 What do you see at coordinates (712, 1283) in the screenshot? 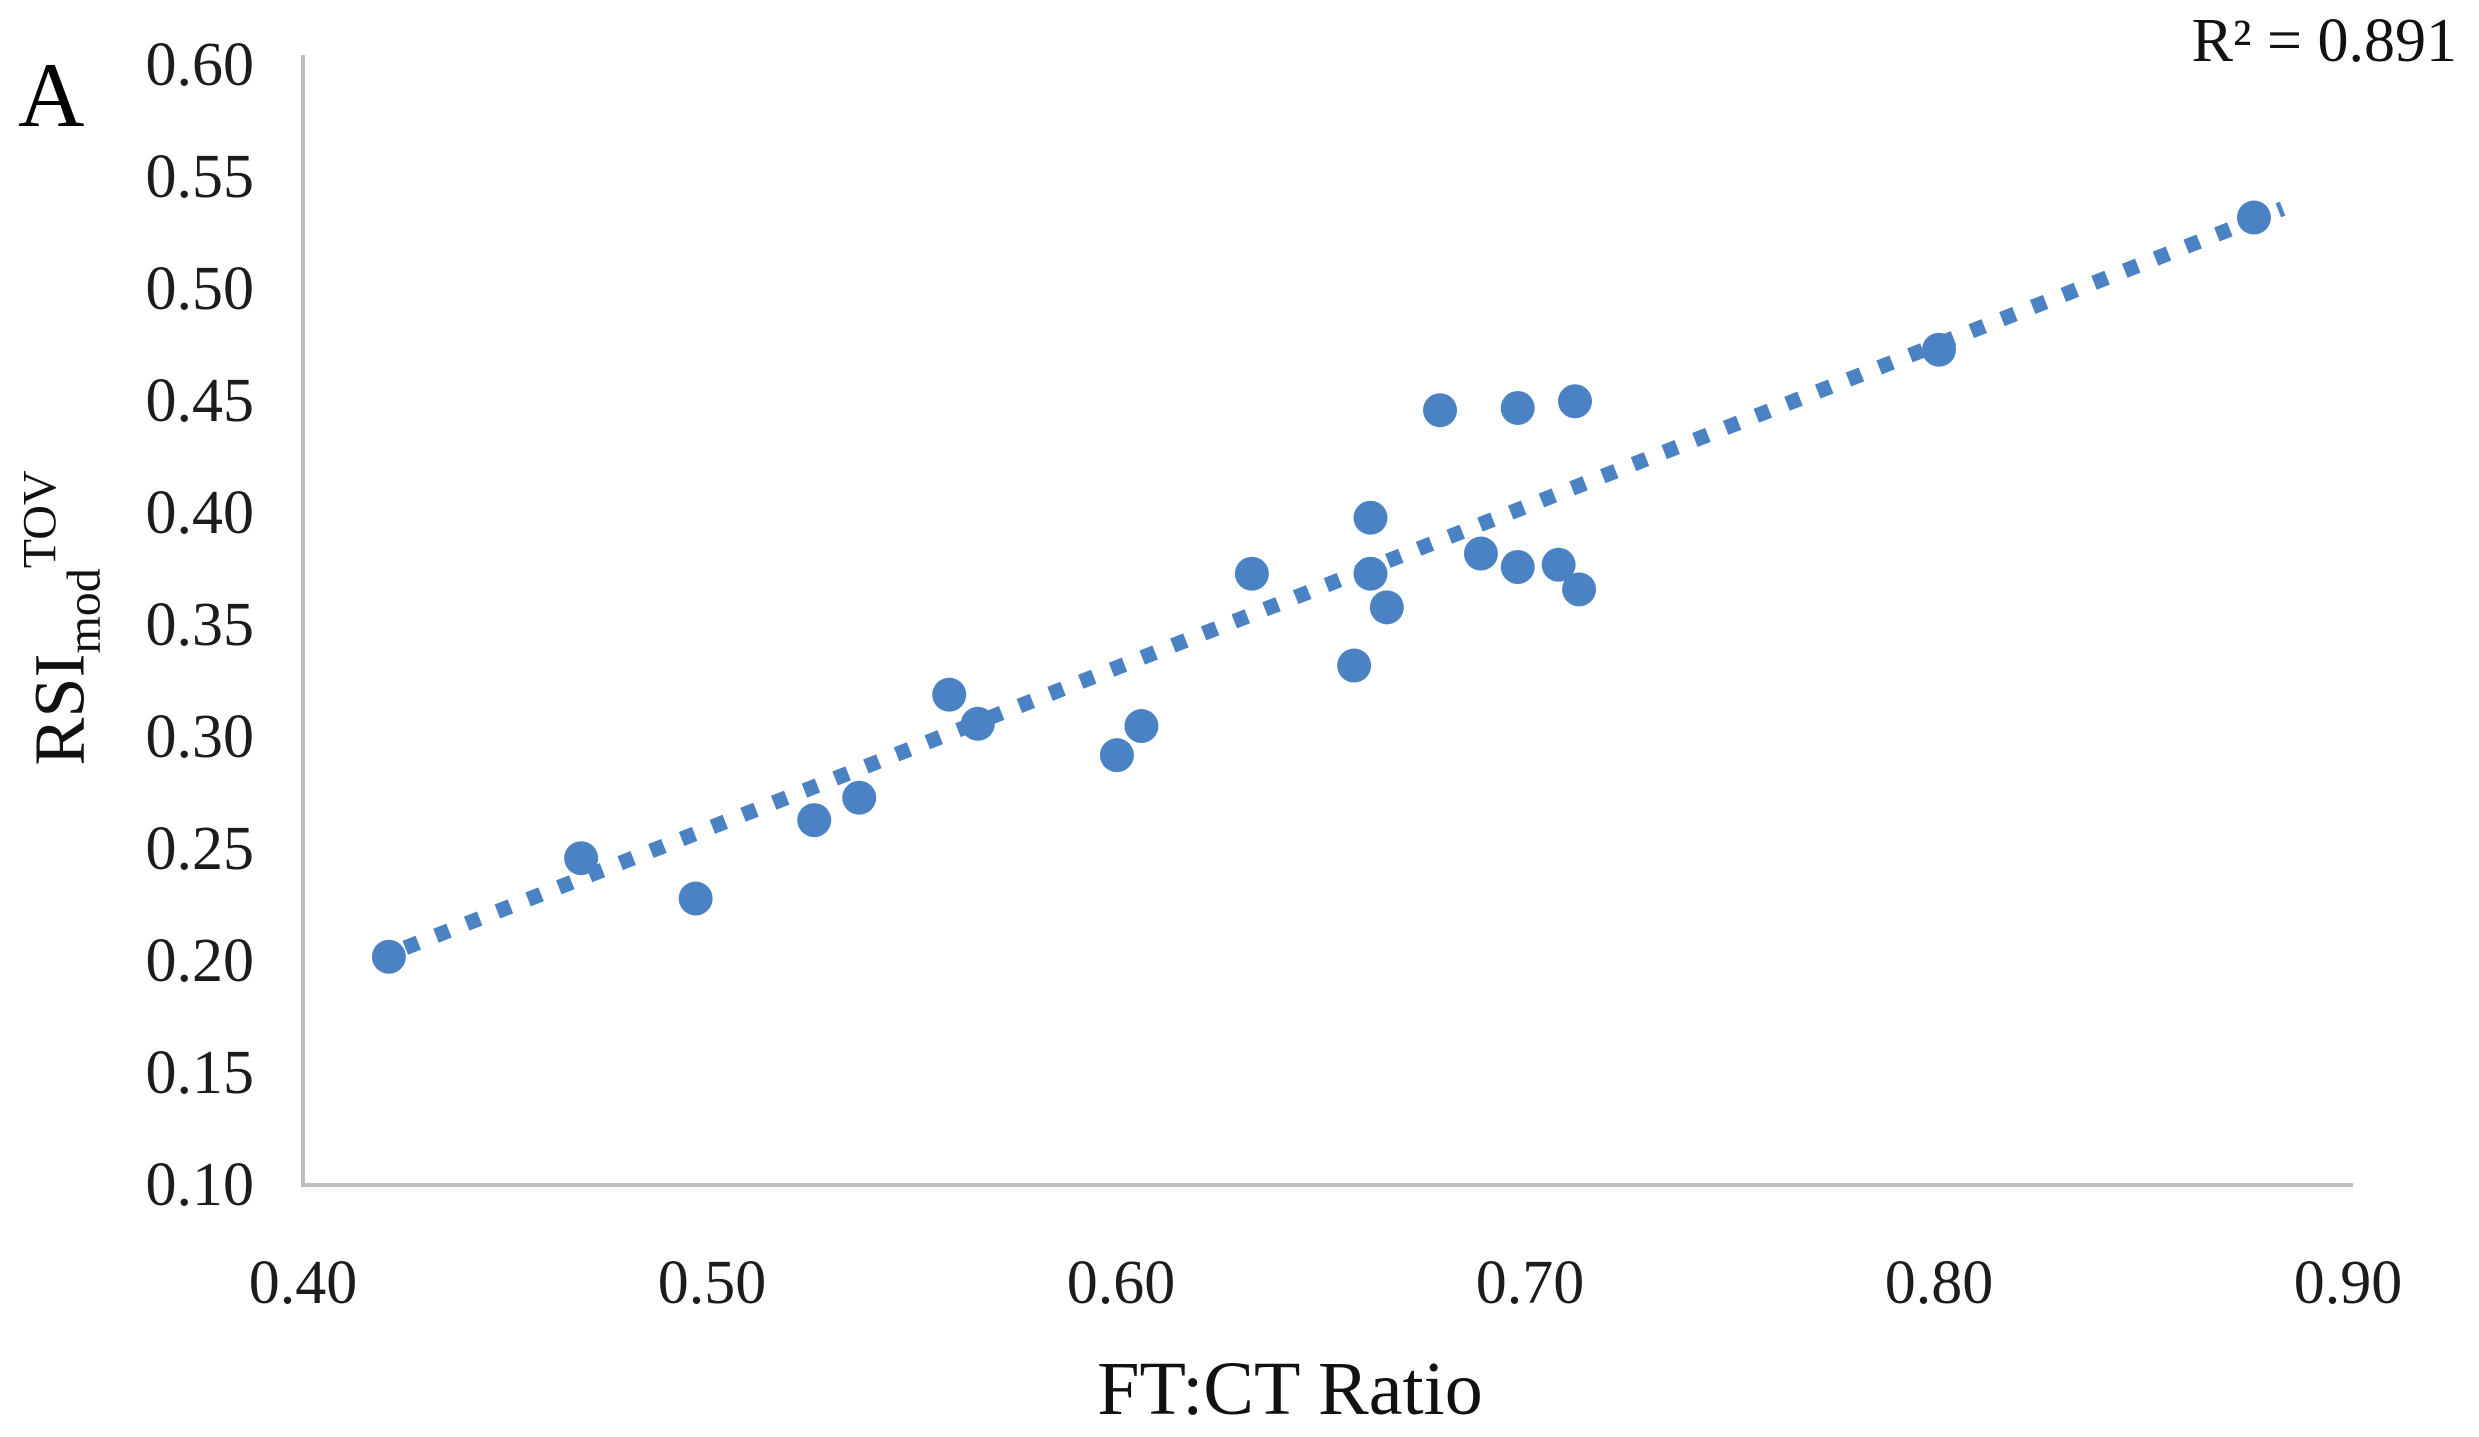
I see `x-tick-label: 0.50` at bounding box center [712, 1283].